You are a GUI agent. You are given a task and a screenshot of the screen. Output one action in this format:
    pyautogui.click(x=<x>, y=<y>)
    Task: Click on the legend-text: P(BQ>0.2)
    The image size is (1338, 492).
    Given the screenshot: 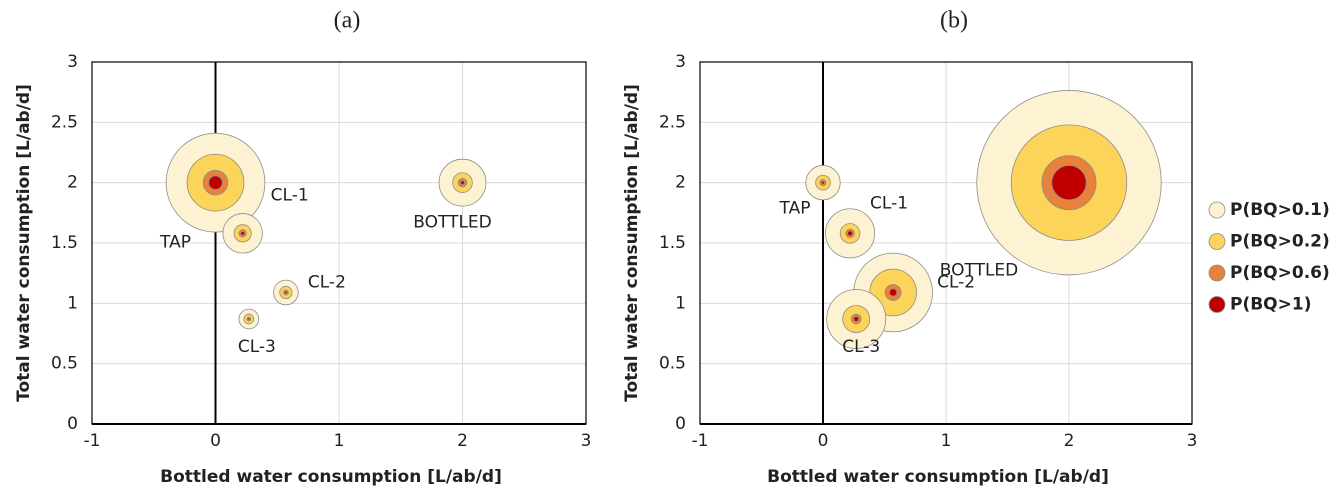 What is the action you would take?
    pyautogui.click(x=1280, y=242)
    